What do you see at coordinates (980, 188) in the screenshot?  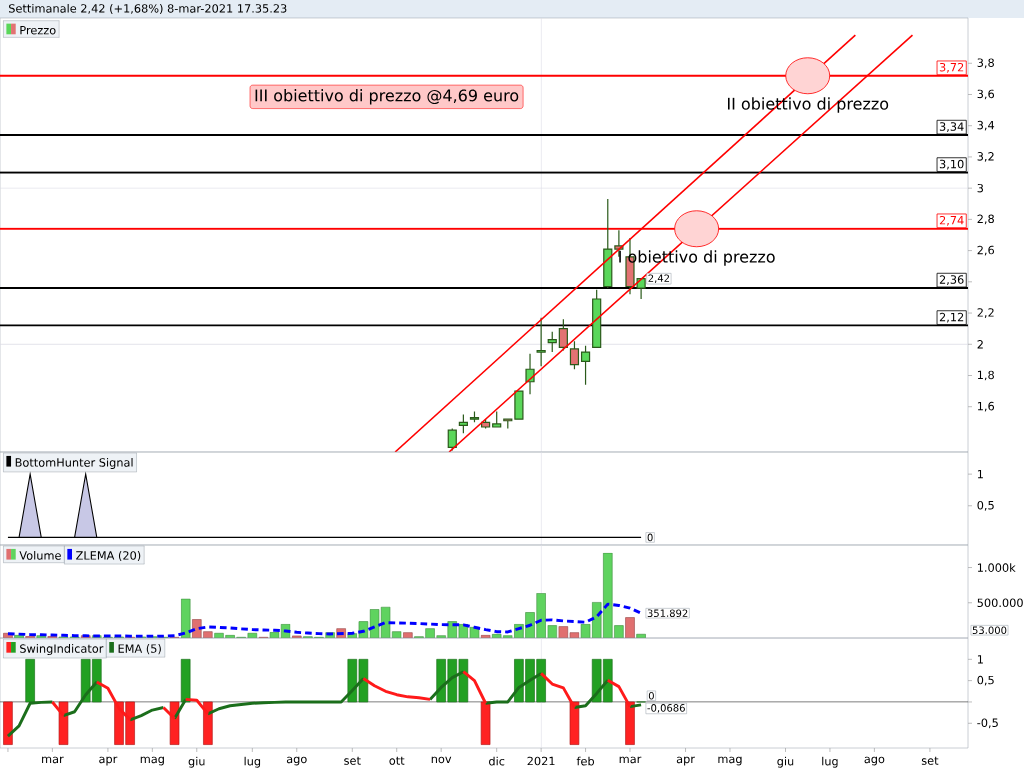 I see `y-tick-label: 3` at bounding box center [980, 188].